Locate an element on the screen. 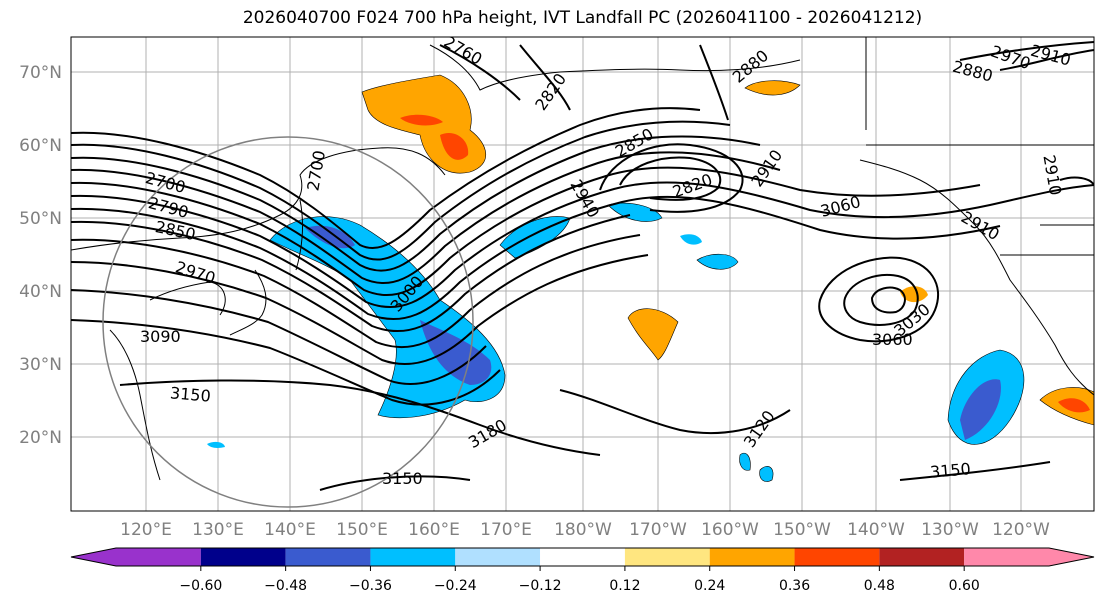 The height and width of the screenshot is (604, 1105). colorbar-tick-label: 0.12 is located at coordinates (624, 586).